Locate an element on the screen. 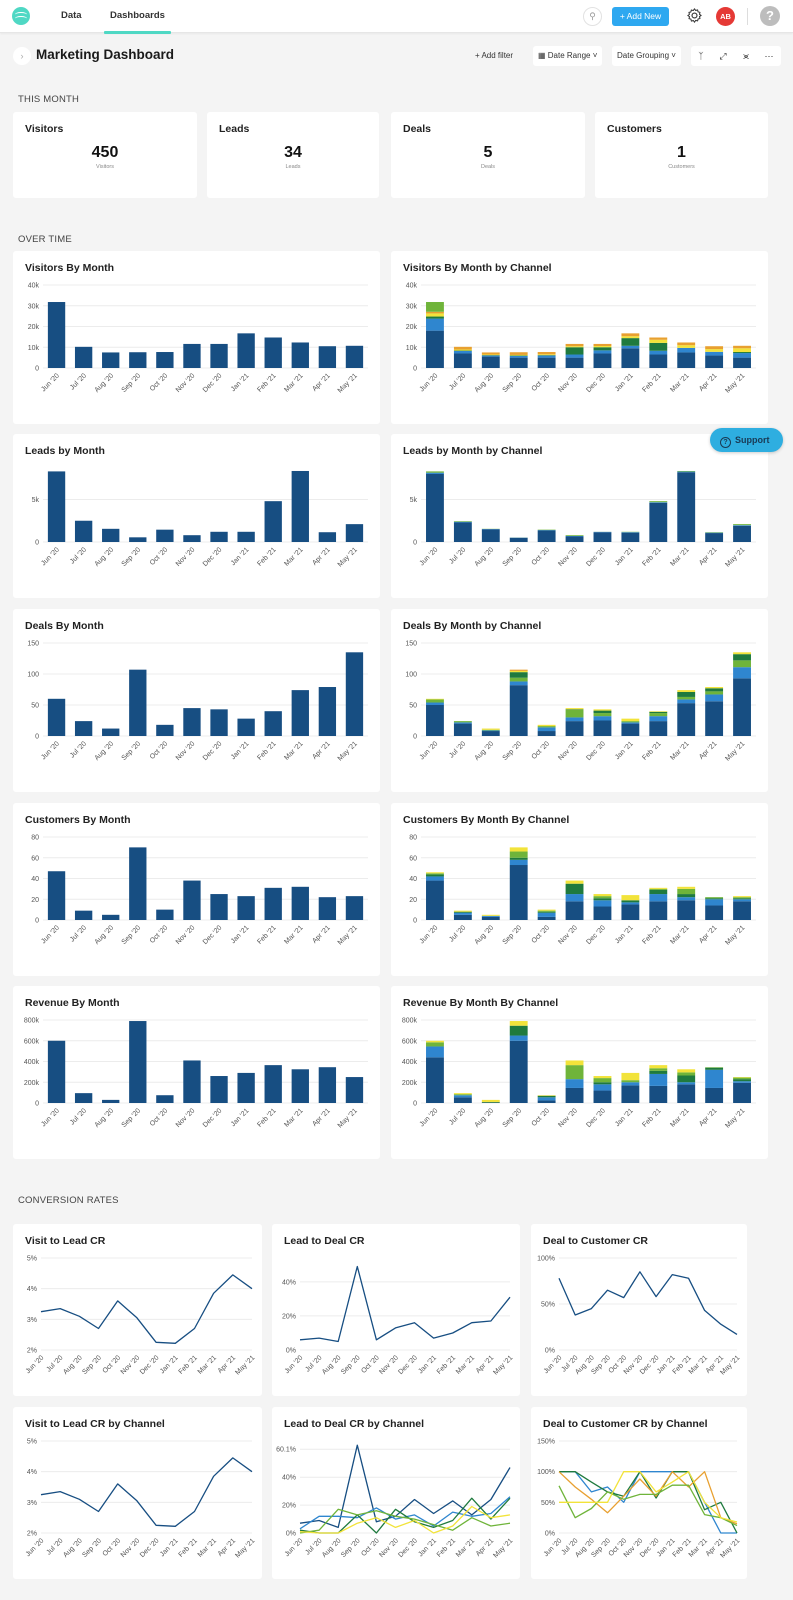 The width and height of the screenshot is (793, 1600). series-line-navy is located at coordinates (146, 1309).